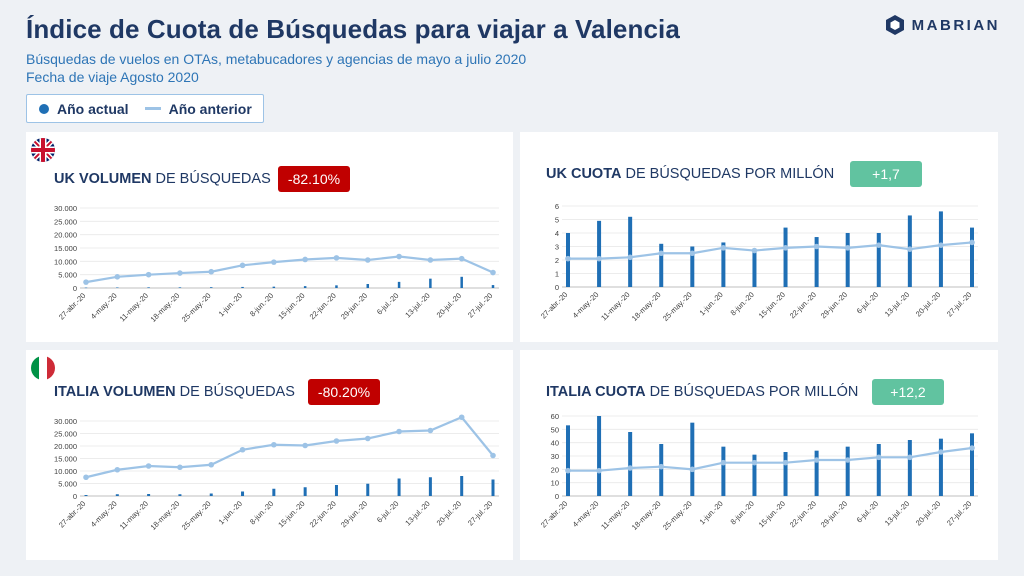 This screenshot has height=576, width=1024. What do you see at coordinates (834, 514) in the screenshot?
I see `x-tick-label: 29-jun.-20` at bounding box center [834, 514].